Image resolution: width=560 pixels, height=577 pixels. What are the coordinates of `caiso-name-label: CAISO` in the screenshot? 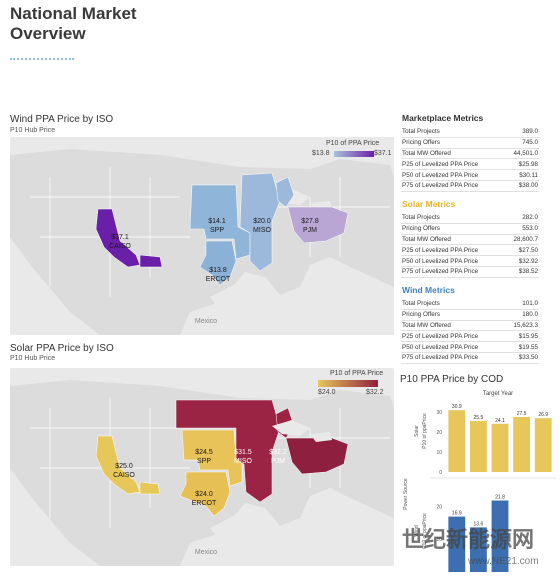 It's located at (124, 475).